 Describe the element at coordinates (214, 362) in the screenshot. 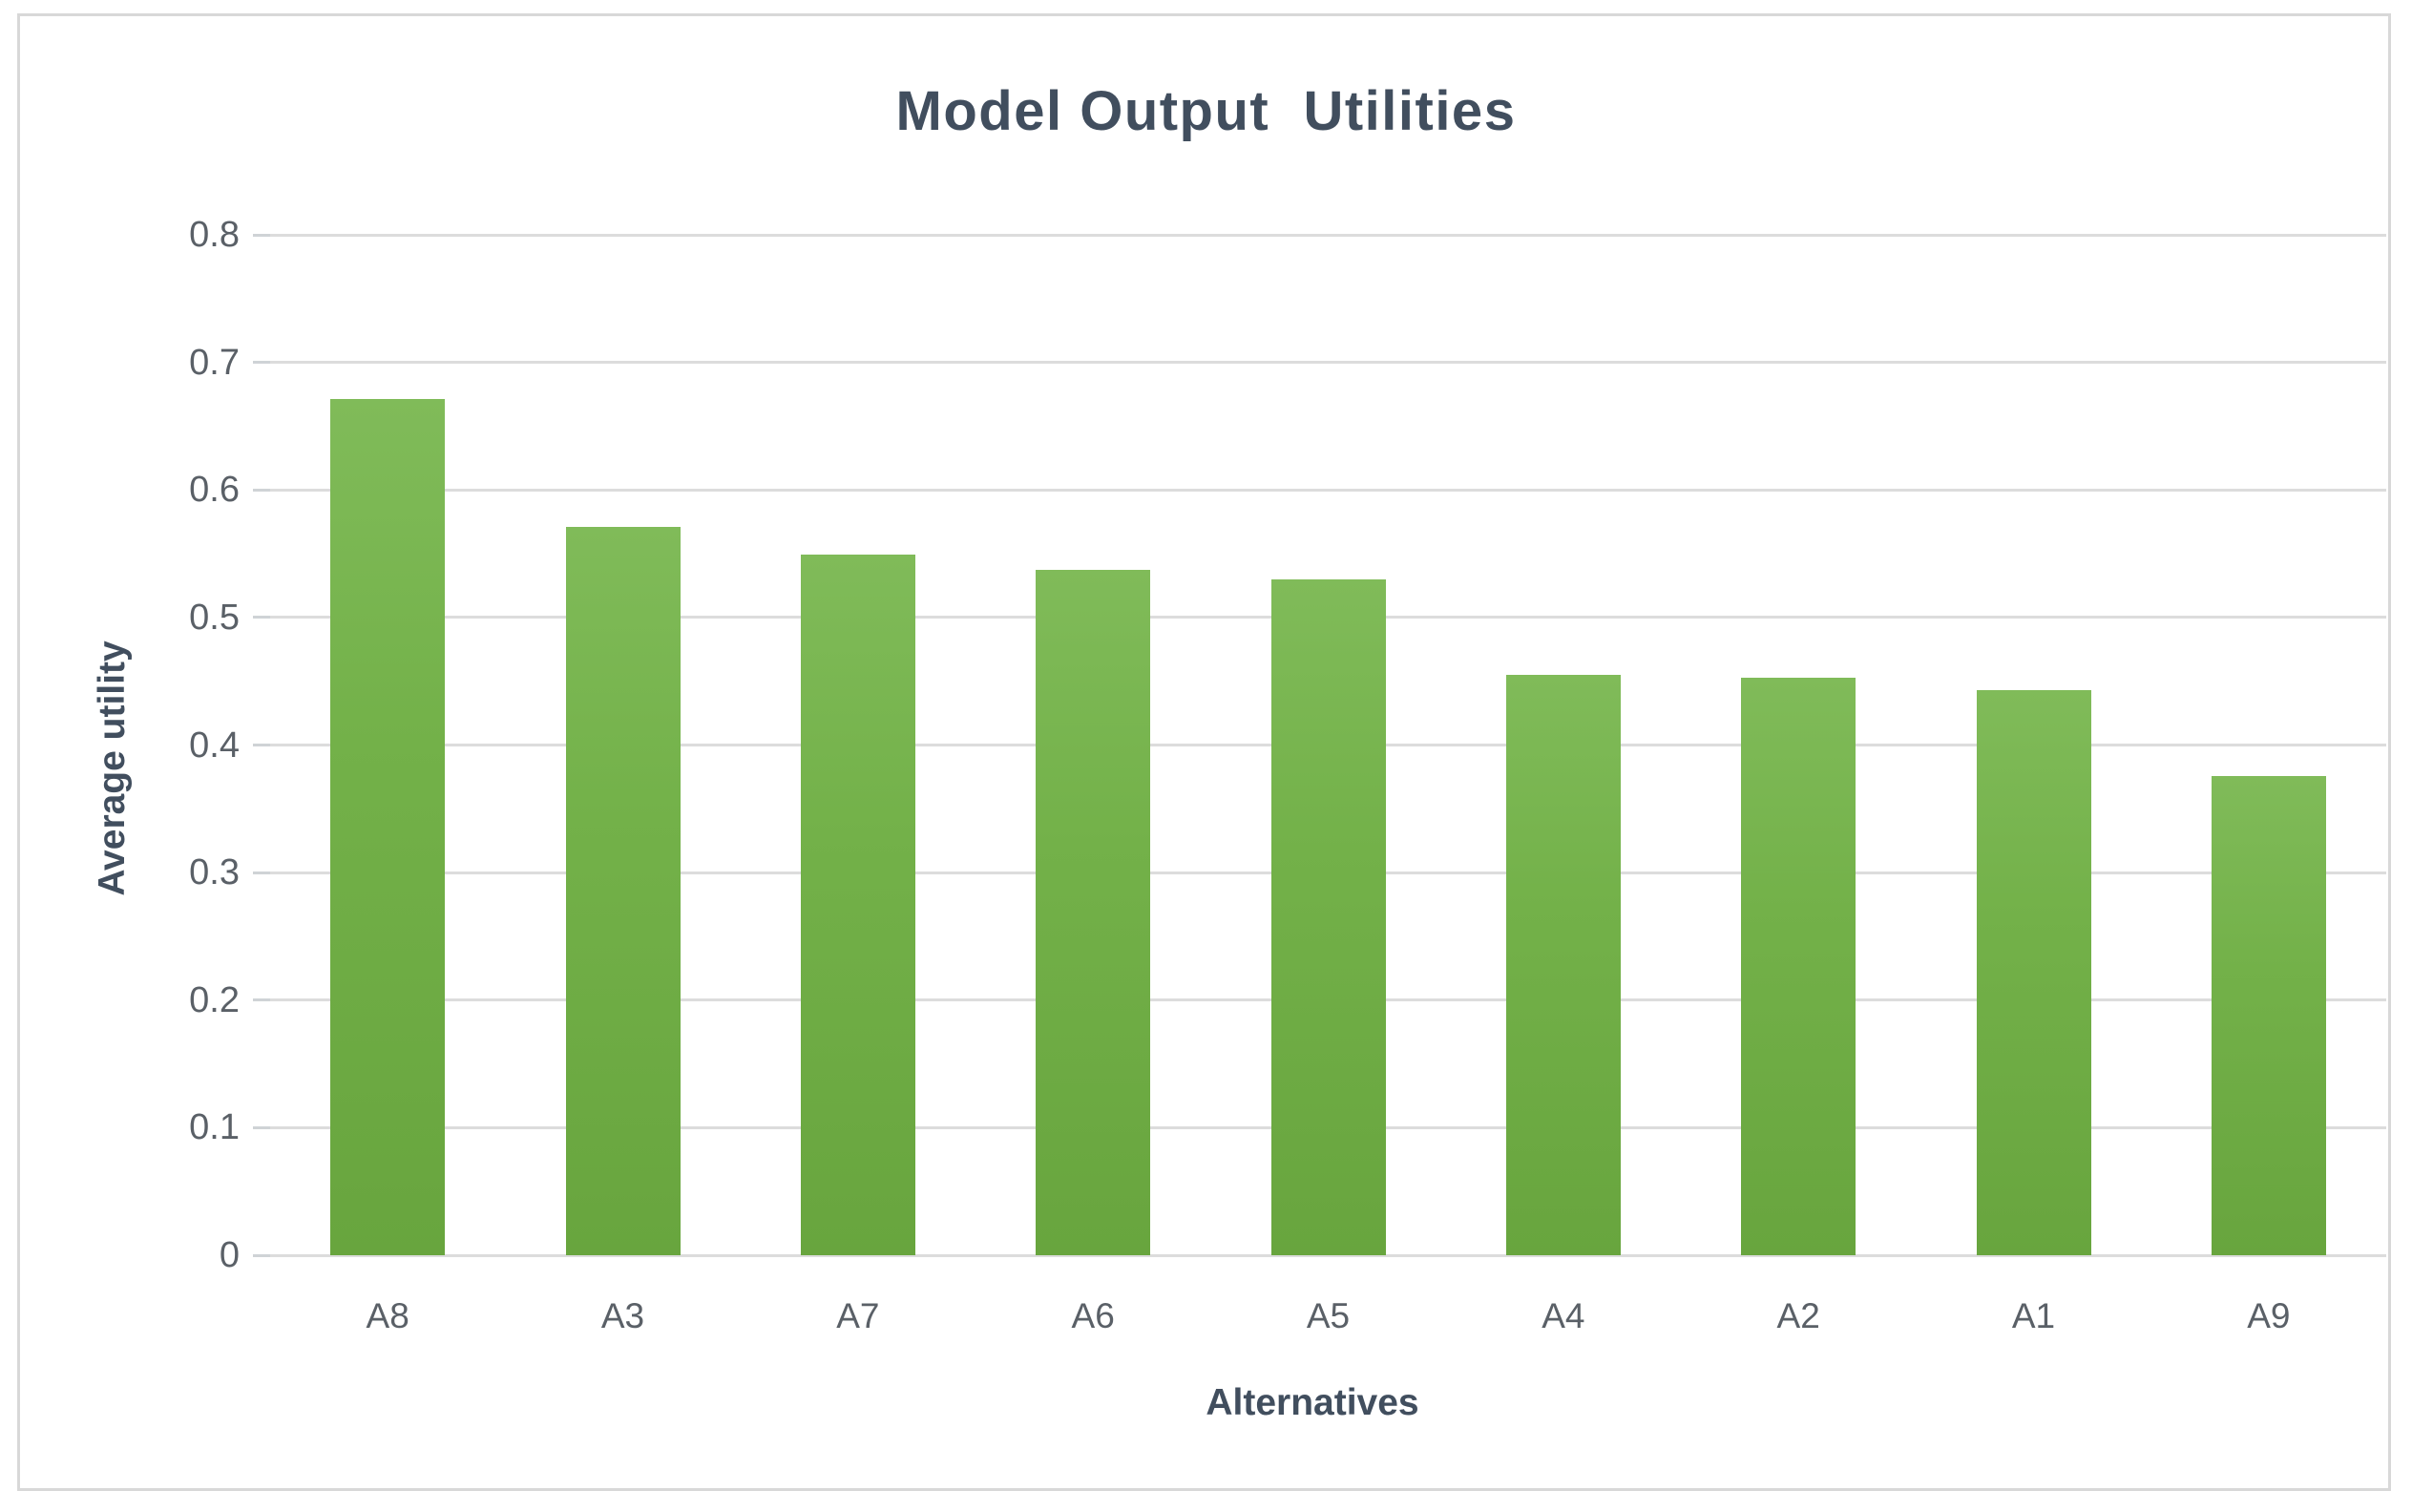

I see `y-tick-label: 0.7` at that location.